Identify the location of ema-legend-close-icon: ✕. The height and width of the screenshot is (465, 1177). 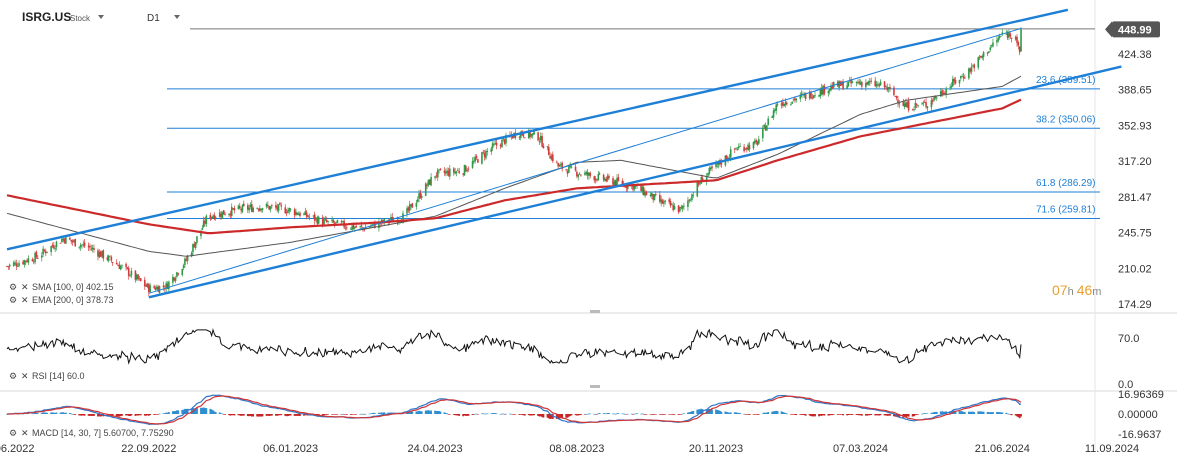
(25, 300).